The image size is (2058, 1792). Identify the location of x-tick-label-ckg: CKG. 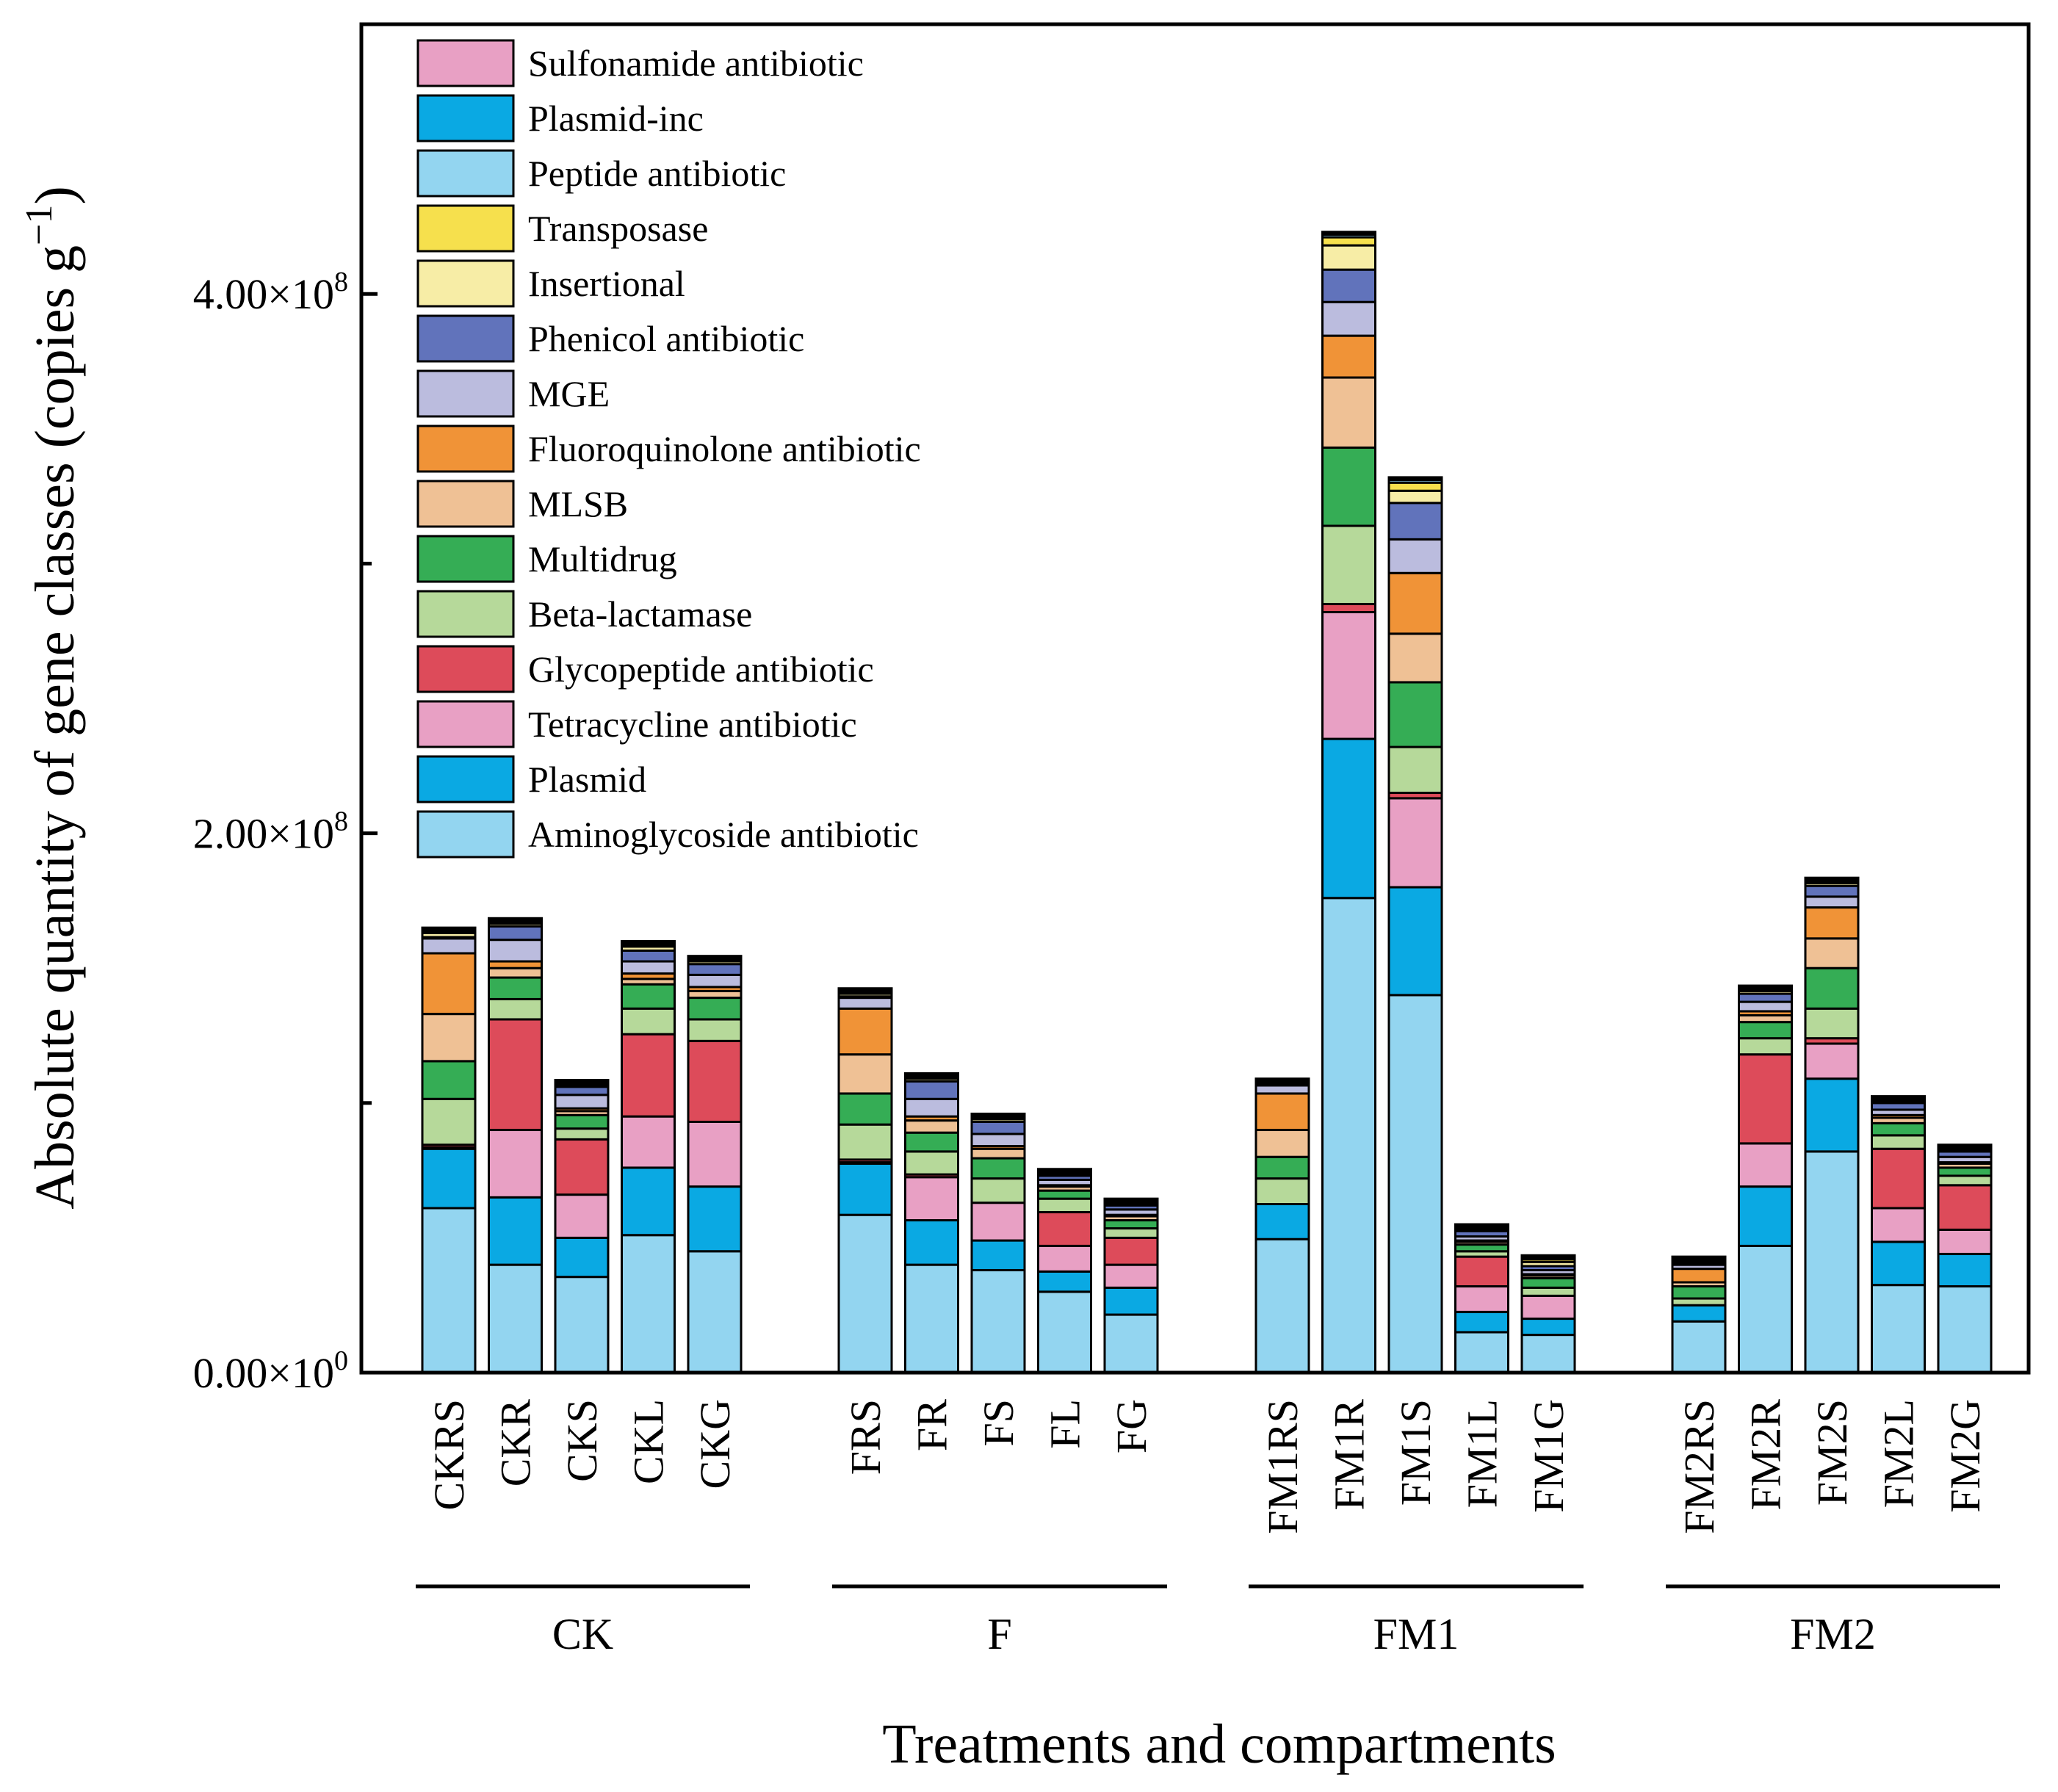
(715, 1444).